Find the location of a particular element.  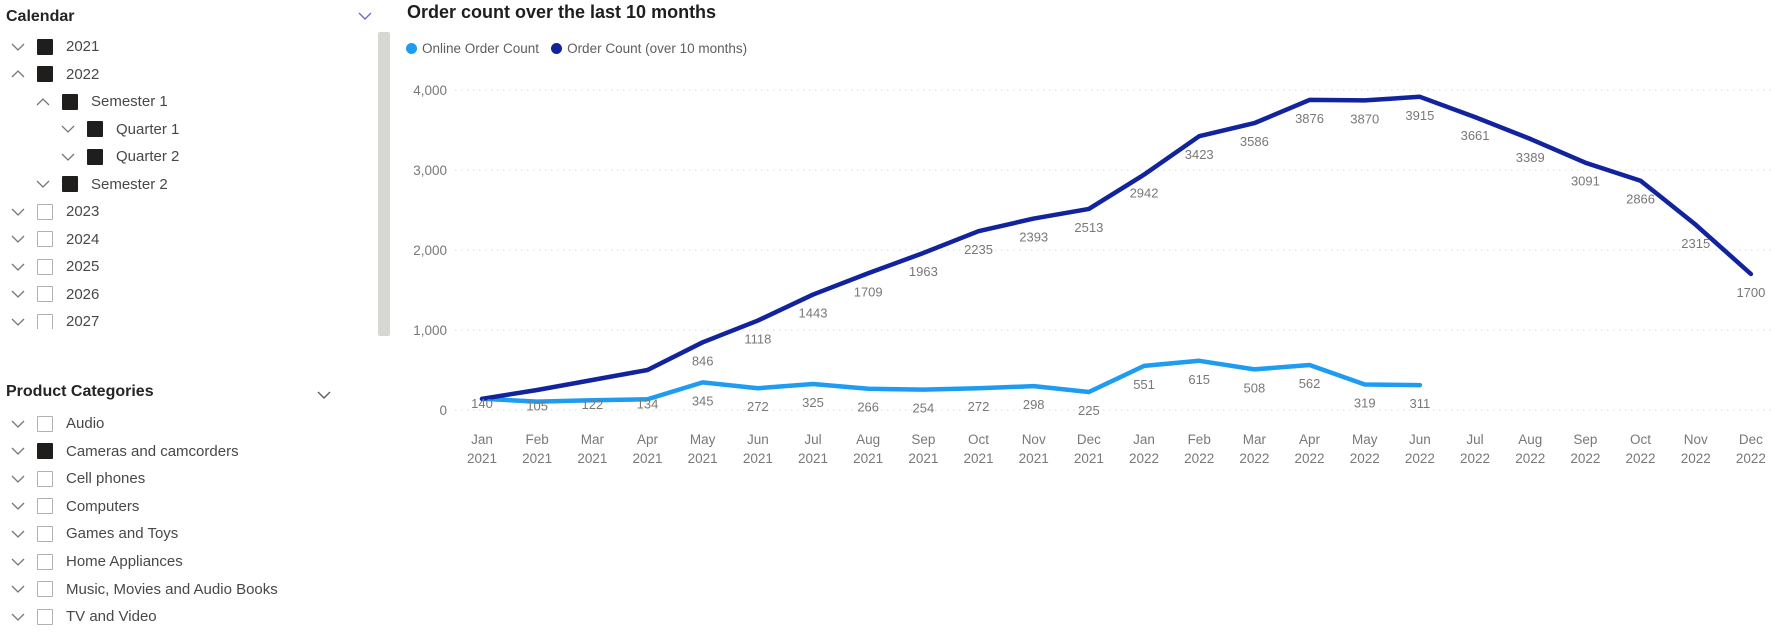

x-axis-tick-label: Jul 2021 is located at coordinates (813, 449).